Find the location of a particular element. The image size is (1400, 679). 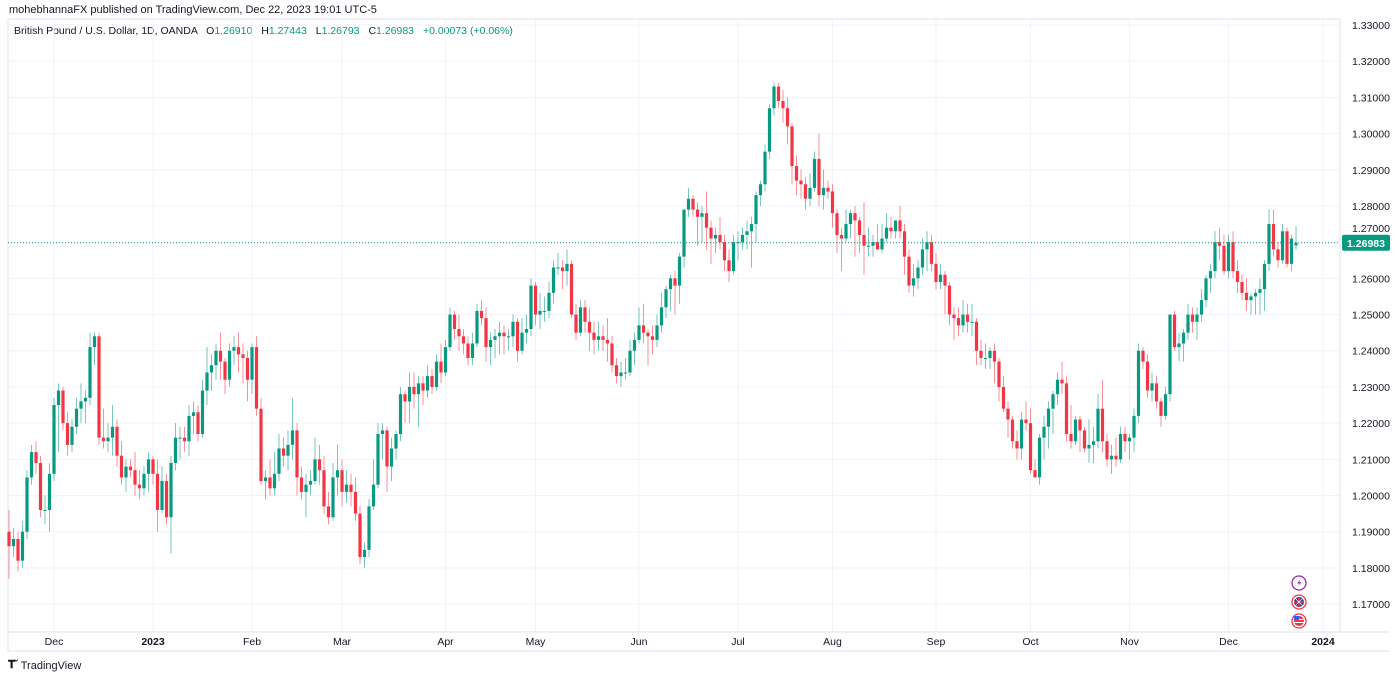

x-tick-label: 2024 is located at coordinates (1323, 642).